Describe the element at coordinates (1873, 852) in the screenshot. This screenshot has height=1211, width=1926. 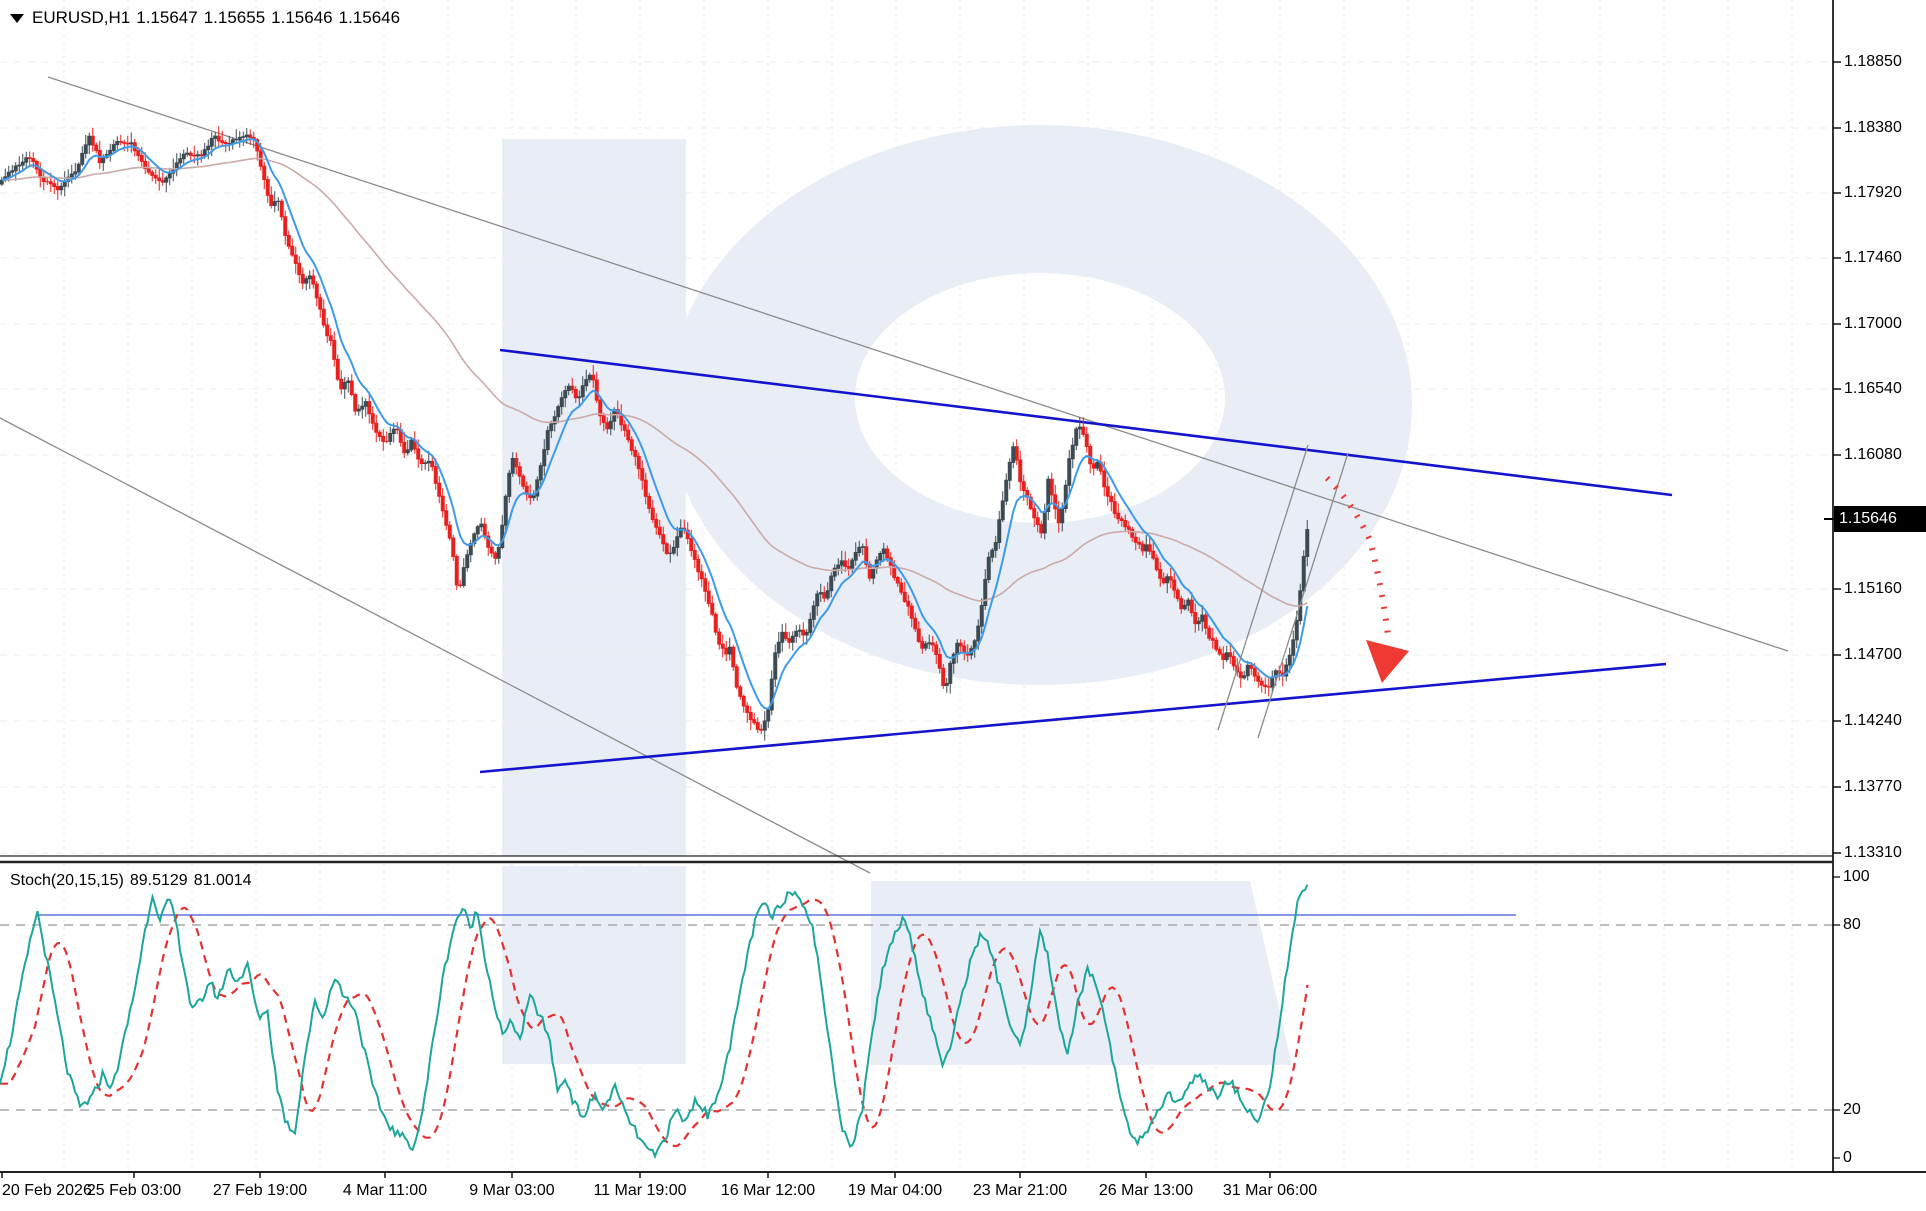
I see `price-axis-label: 1.13310` at that location.